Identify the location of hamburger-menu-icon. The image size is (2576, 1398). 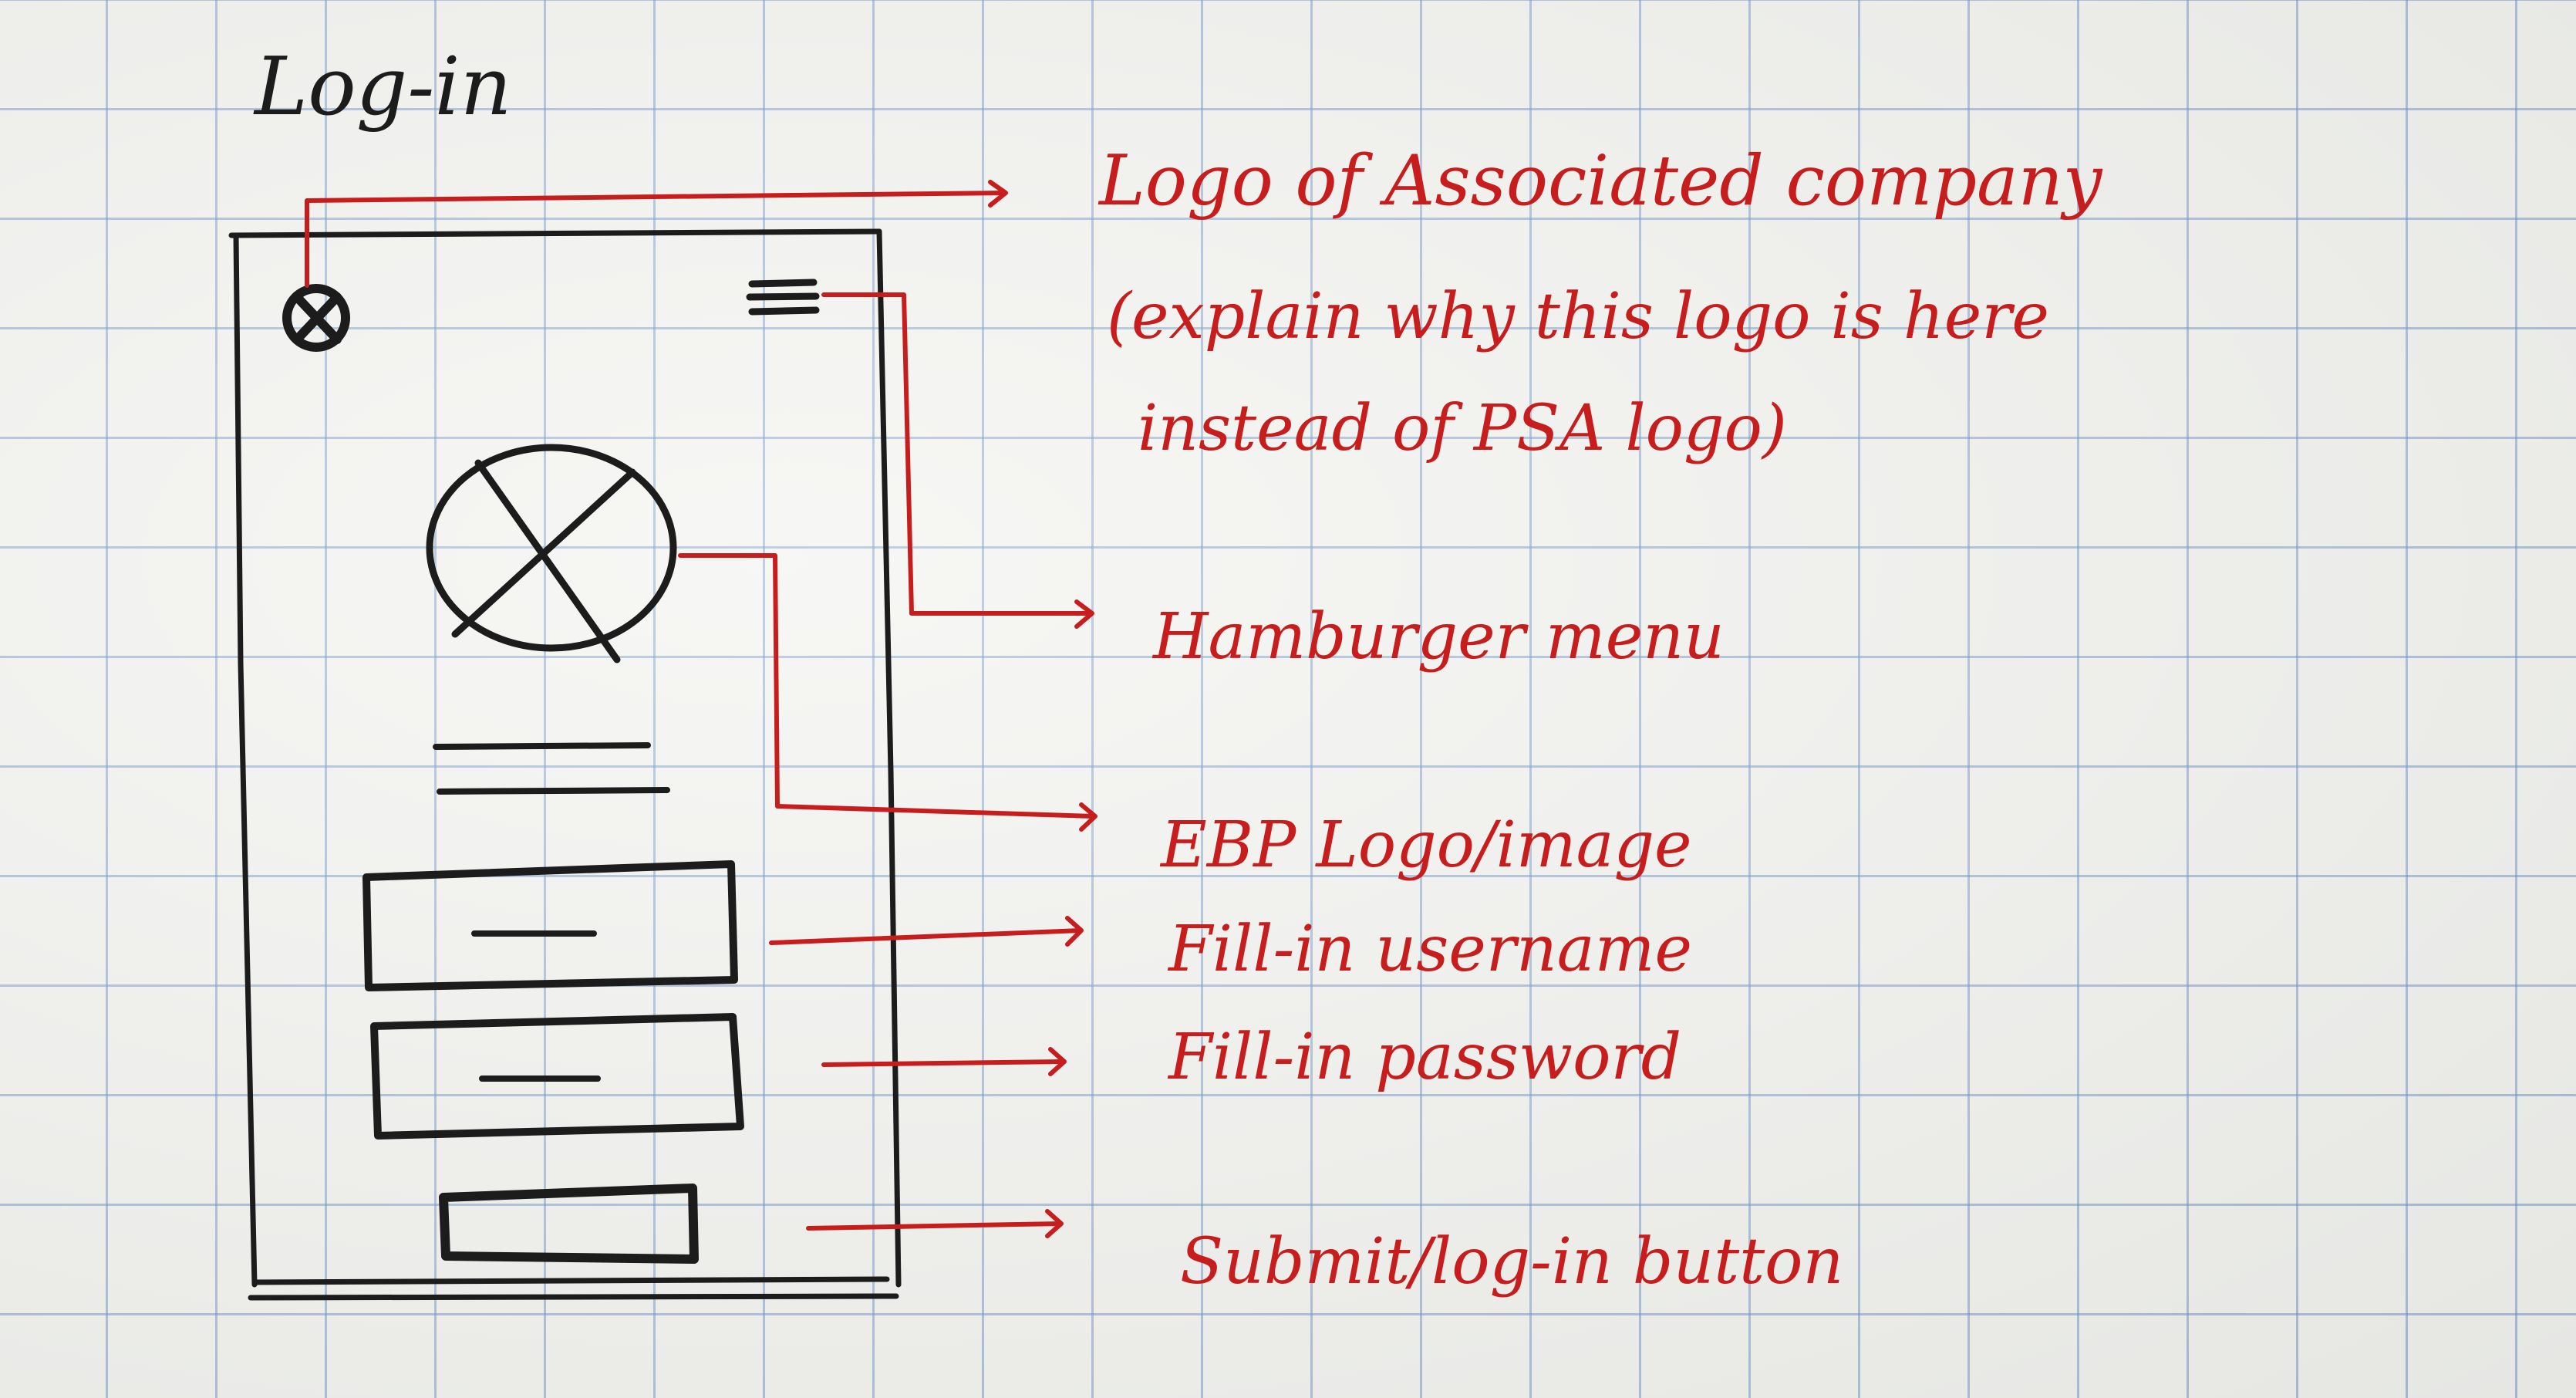
(783, 297).